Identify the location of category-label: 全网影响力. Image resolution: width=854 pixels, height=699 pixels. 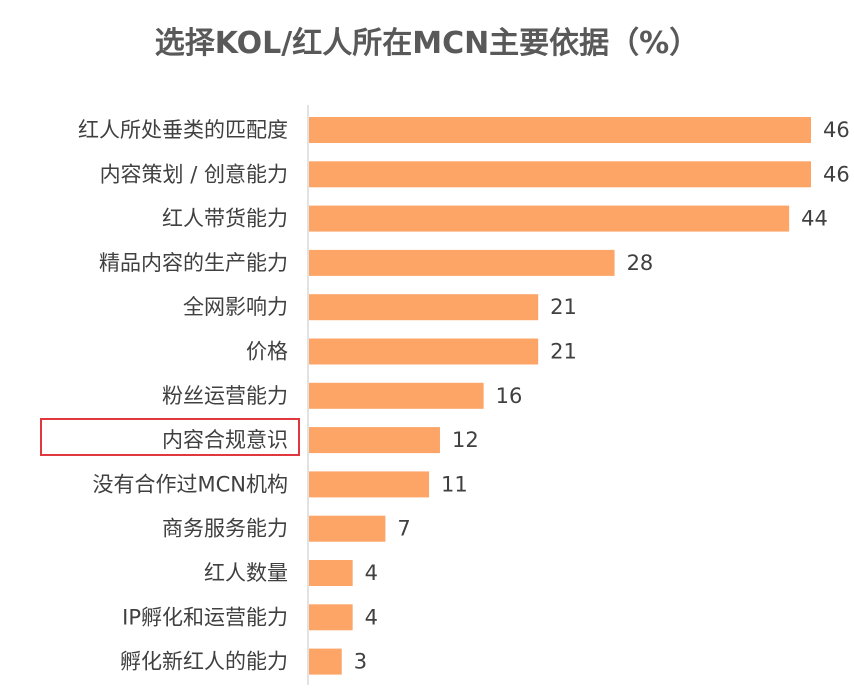
(235, 307).